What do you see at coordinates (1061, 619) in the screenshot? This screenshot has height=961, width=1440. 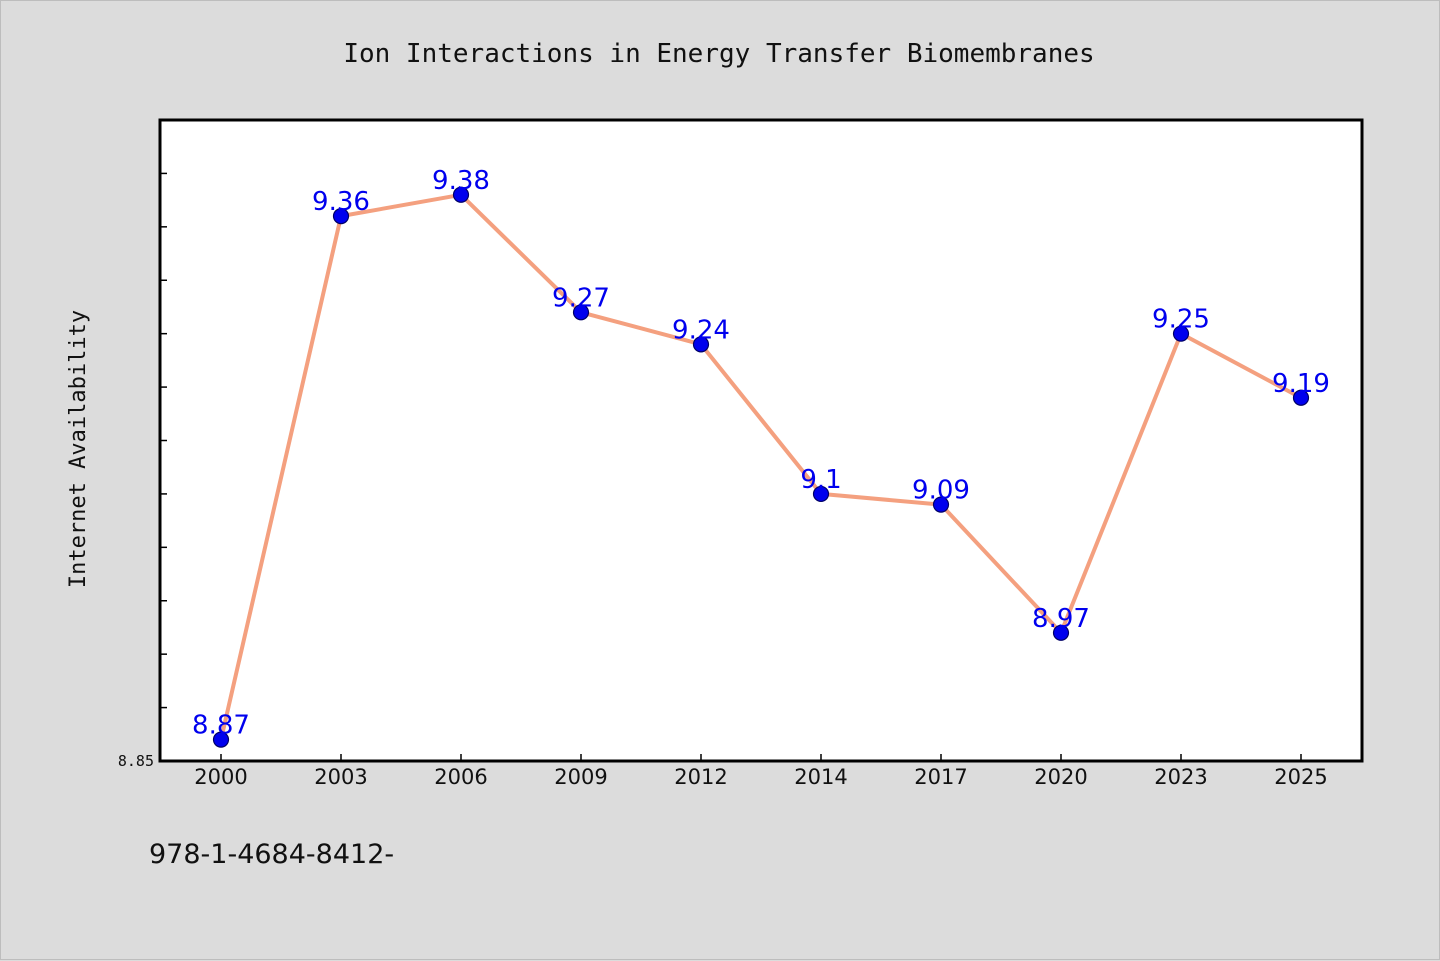 I see `data-label: 8.97` at bounding box center [1061, 619].